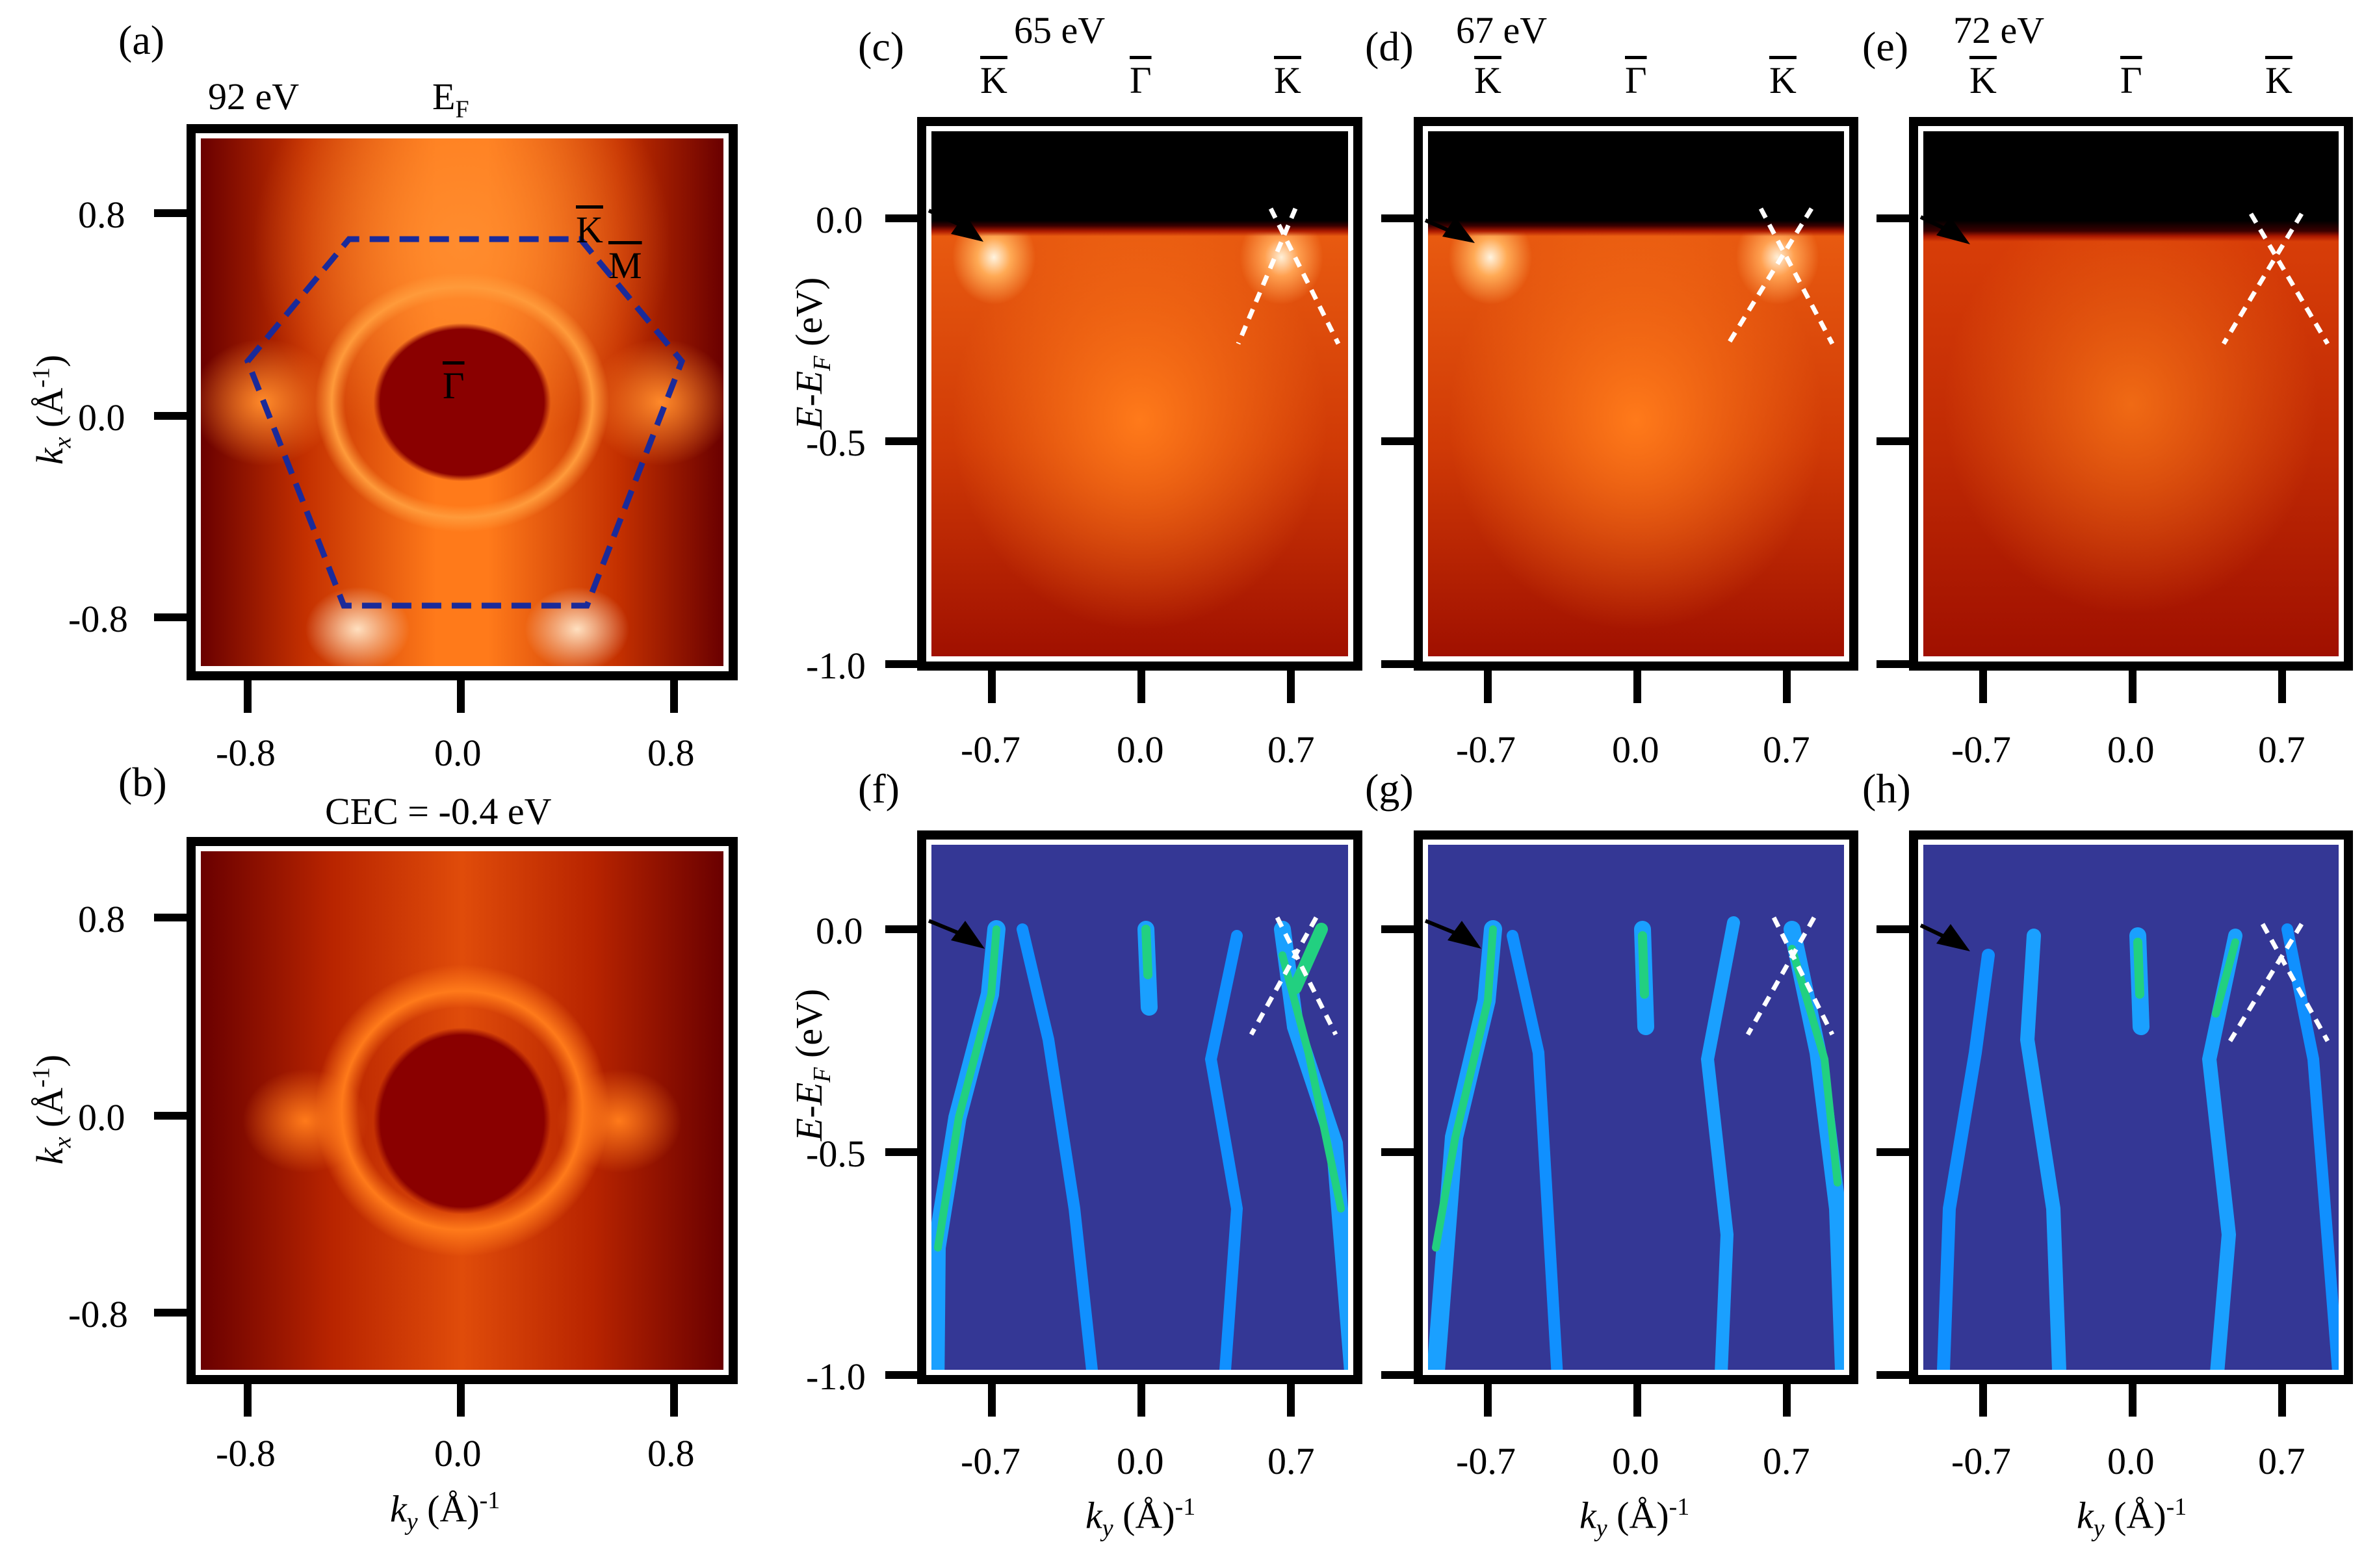 Image resolution: width=2377 pixels, height=1568 pixels. I want to click on fermi-surface-heatmap, so click(462, 402).